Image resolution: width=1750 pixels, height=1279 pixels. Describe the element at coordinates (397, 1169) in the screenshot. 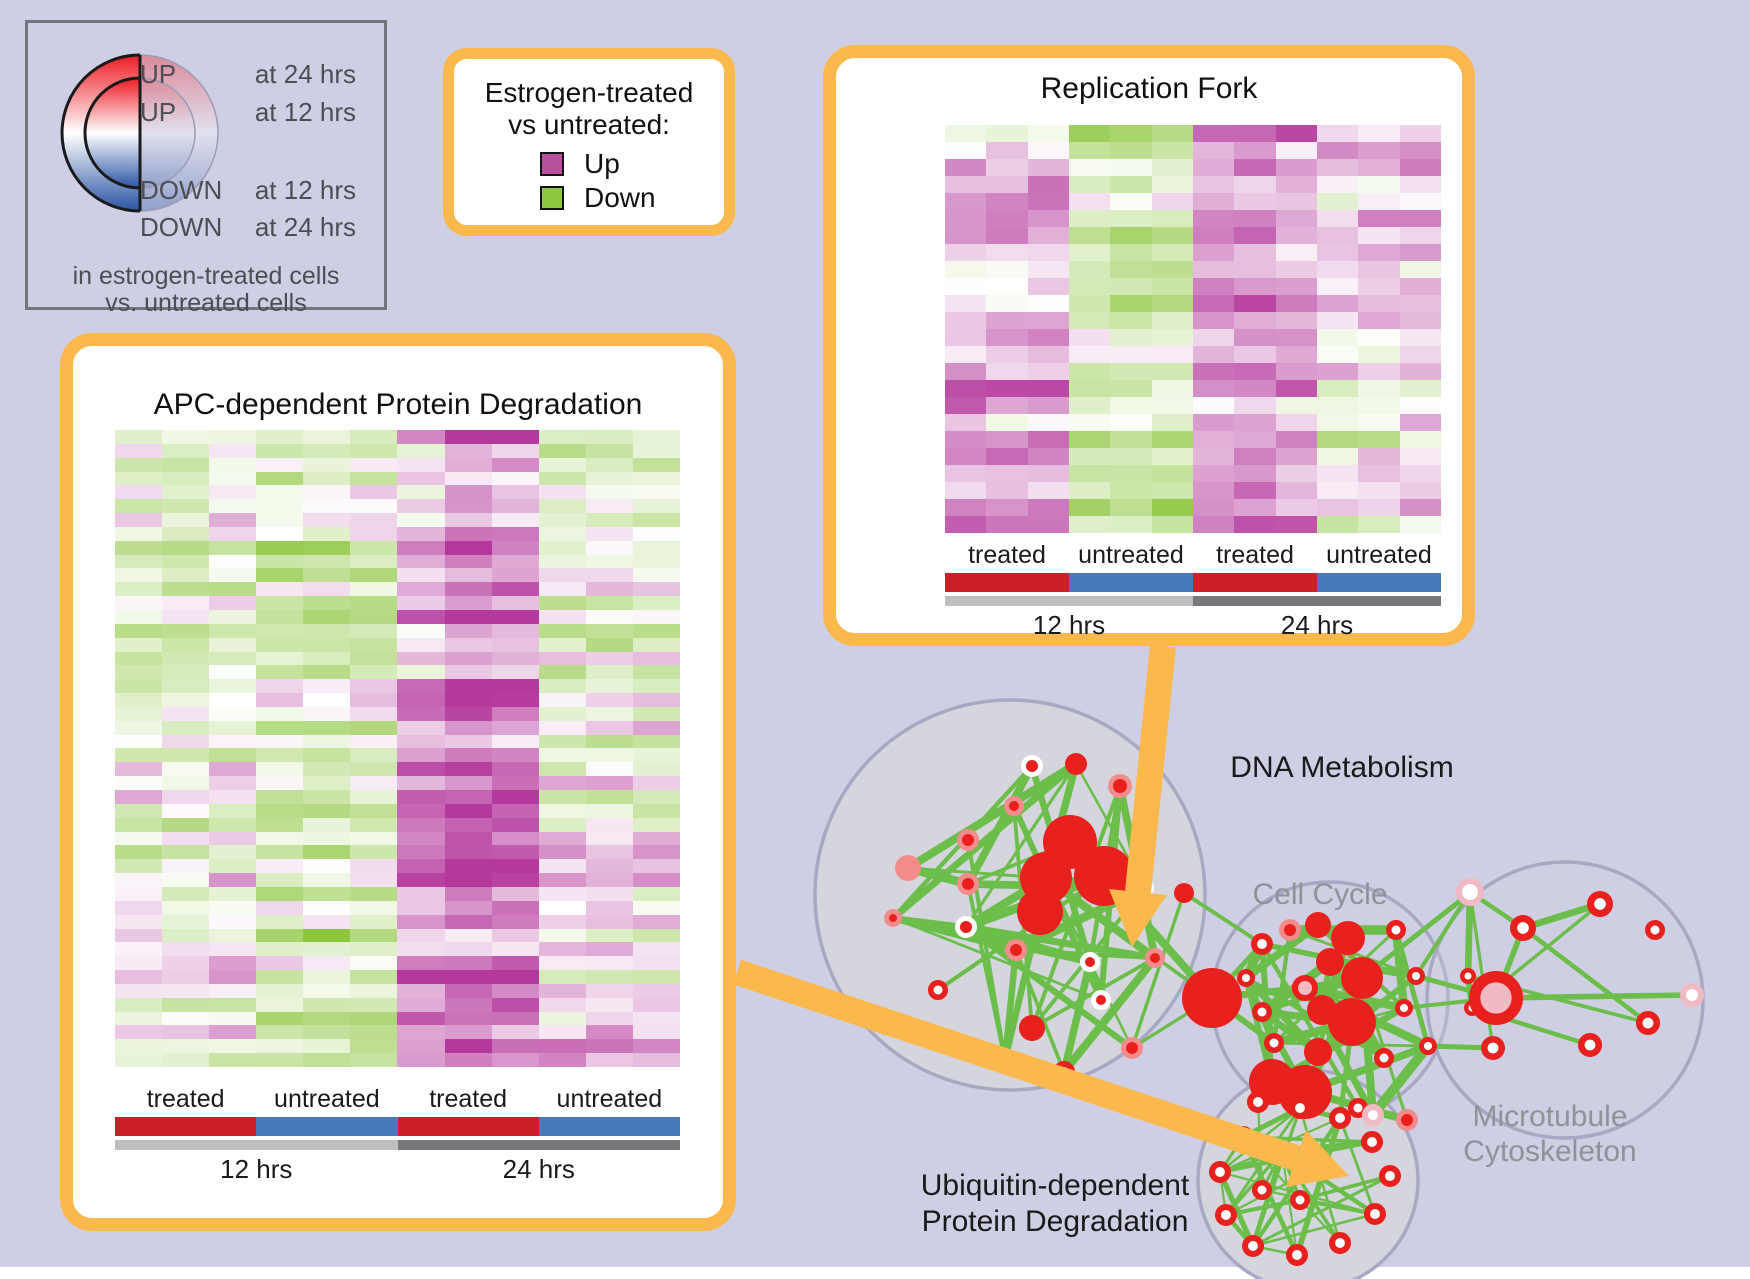

I see `apc-time-labels: 12 hrs 24 hrs` at that location.